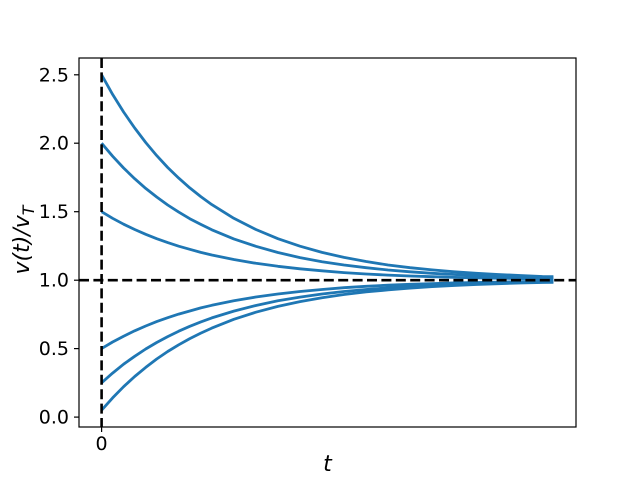 The height and width of the screenshot is (480, 640). What do you see at coordinates (54, 144) in the screenshot?
I see `y-tick-label-2.0: 2.0` at bounding box center [54, 144].